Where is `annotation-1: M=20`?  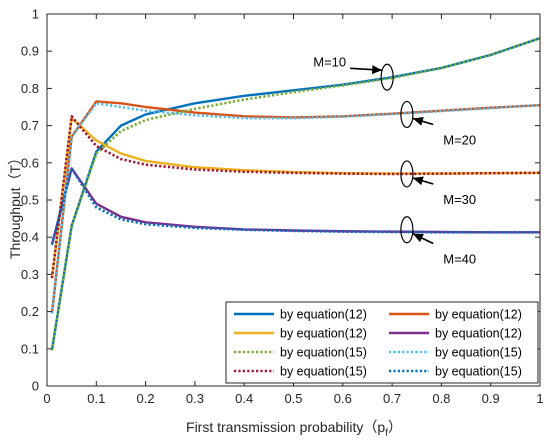 annotation-1: M=20 is located at coordinates (438, 123).